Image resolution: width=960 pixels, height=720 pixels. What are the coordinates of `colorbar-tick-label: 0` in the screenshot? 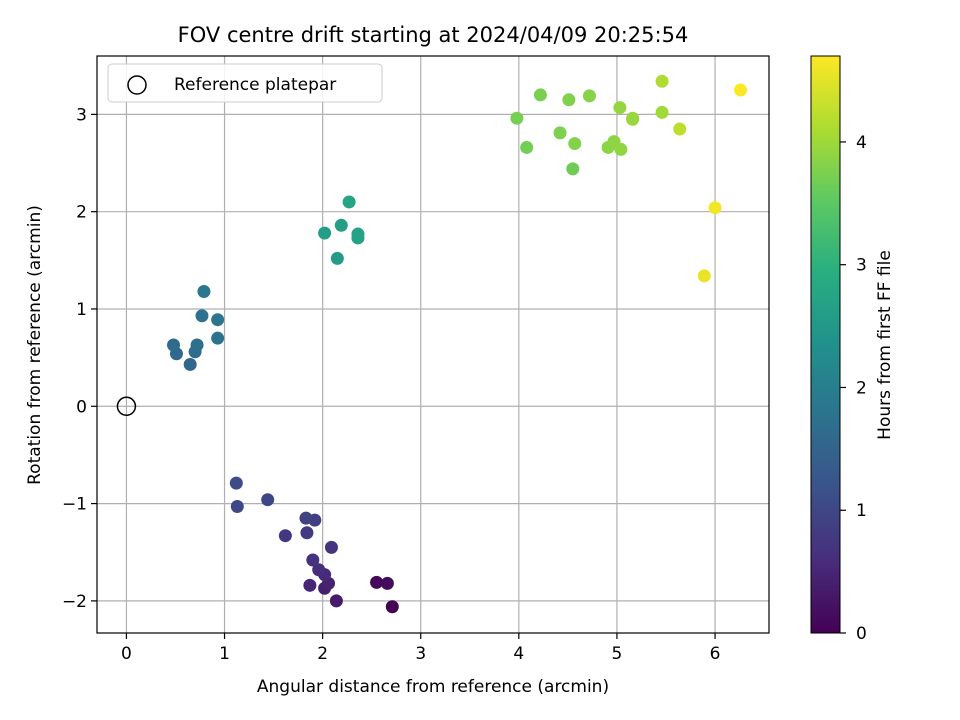 It's located at (861, 634).